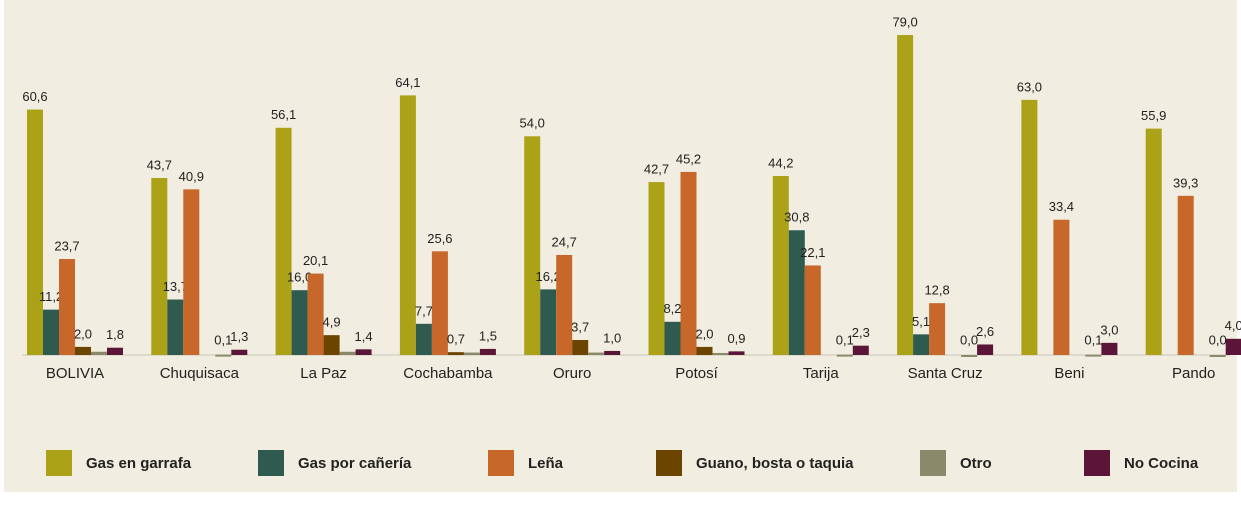  What do you see at coordinates (1233, 325) in the screenshot?
I see `data-label: 4,0` at bounding box center [1233, 325].